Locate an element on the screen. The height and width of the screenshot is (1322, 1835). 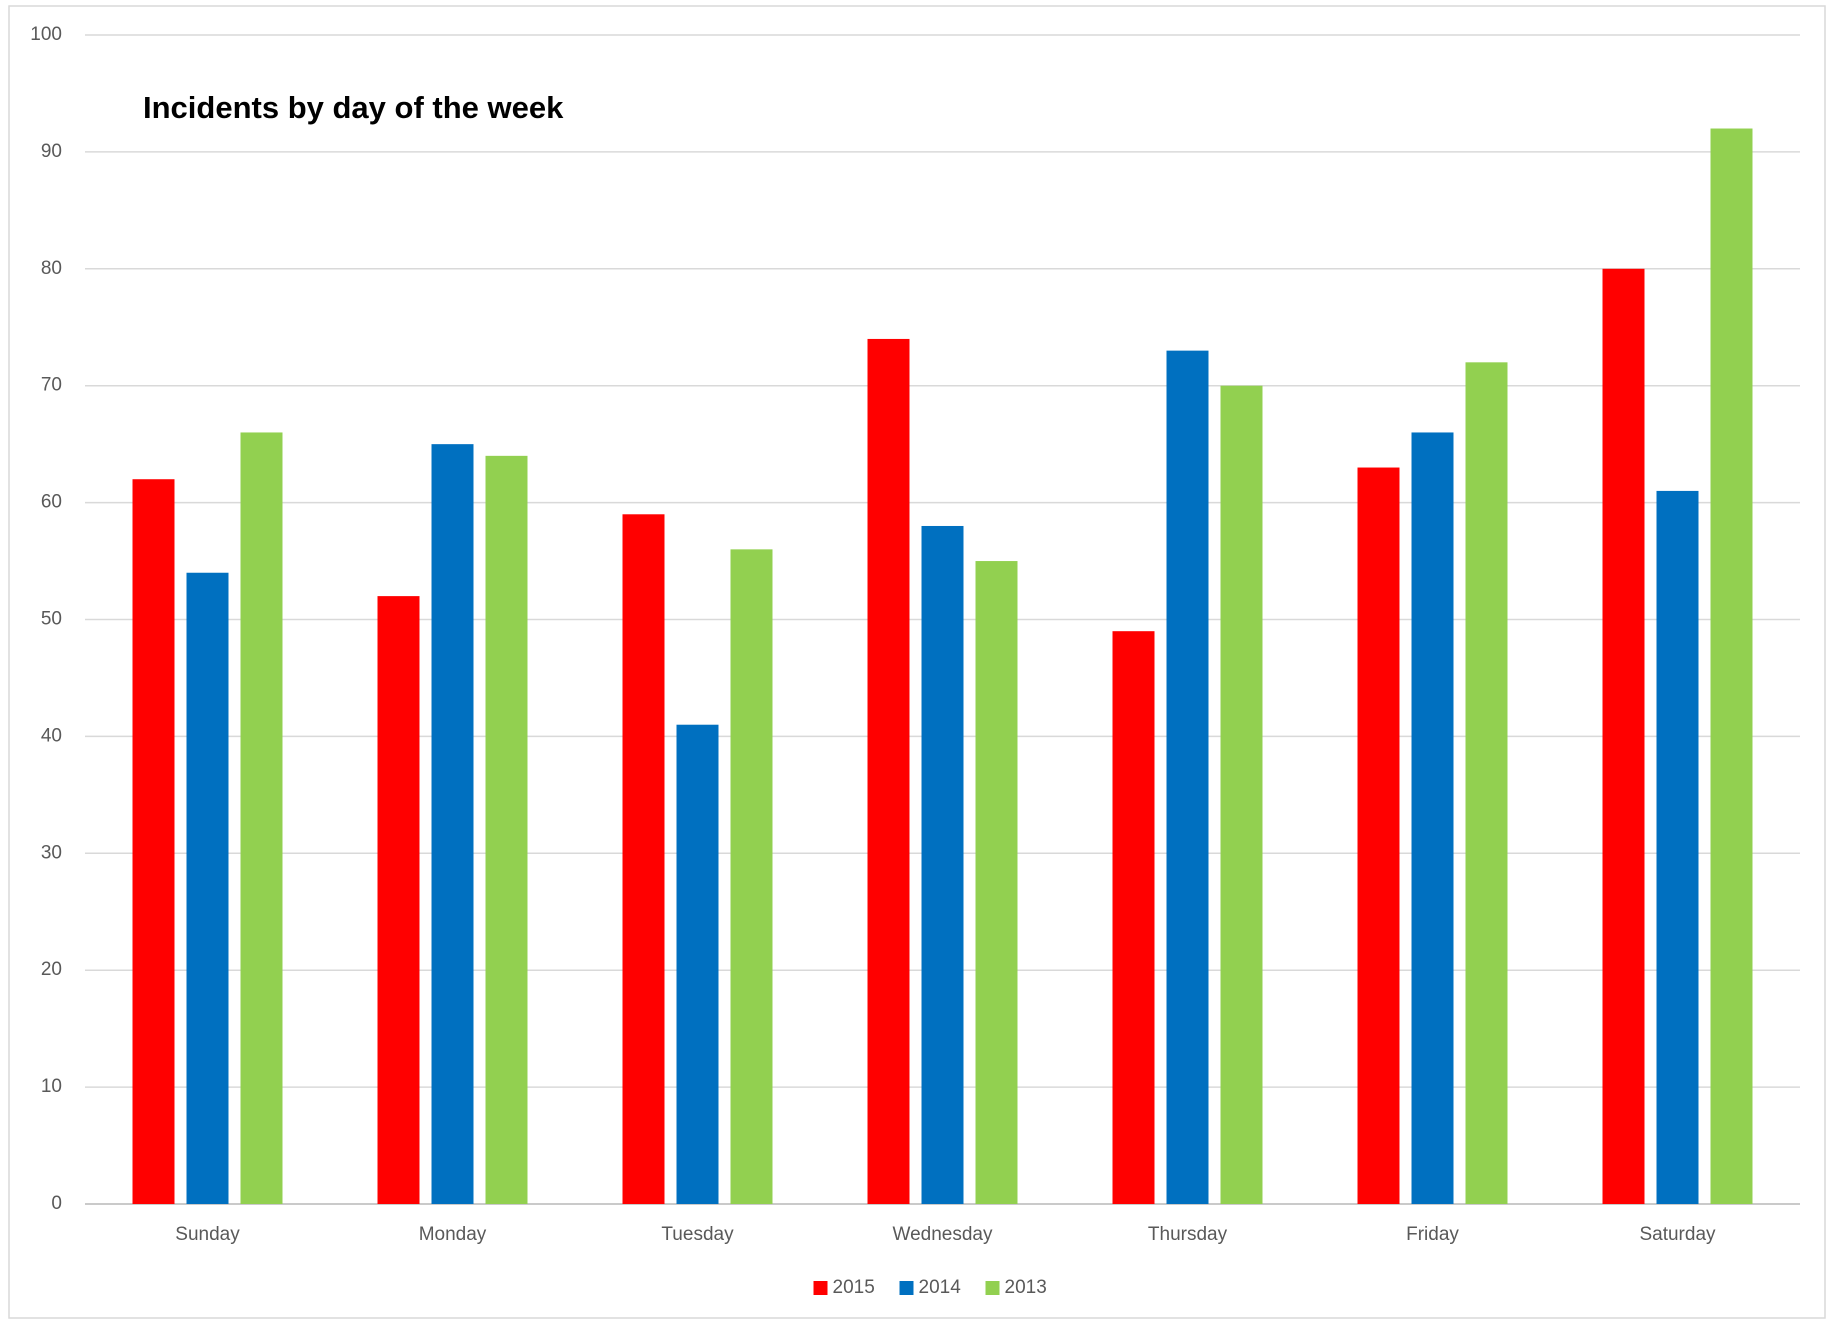
y-tick-label: 10 is located at coordinates (51, 1086).